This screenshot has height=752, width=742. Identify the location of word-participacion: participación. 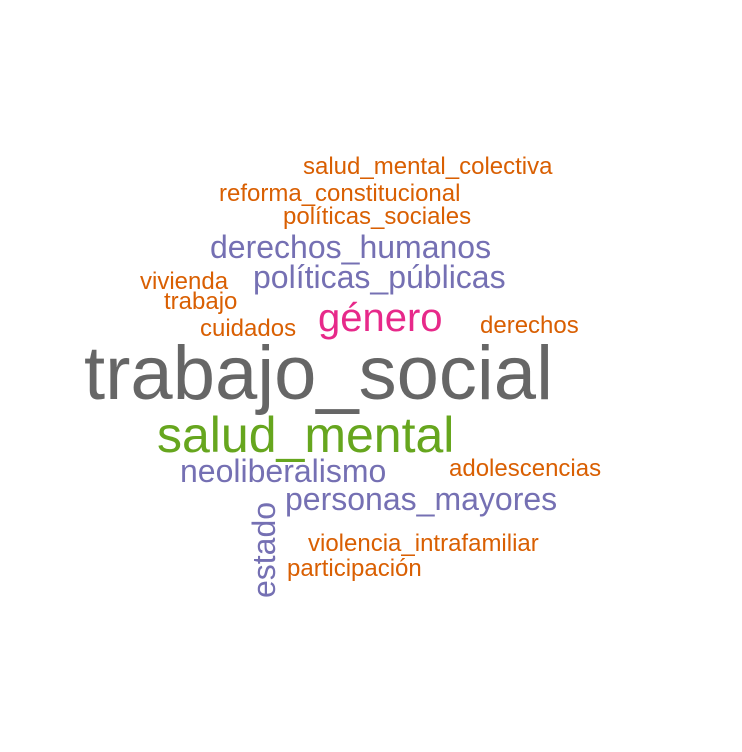
(354, 568).